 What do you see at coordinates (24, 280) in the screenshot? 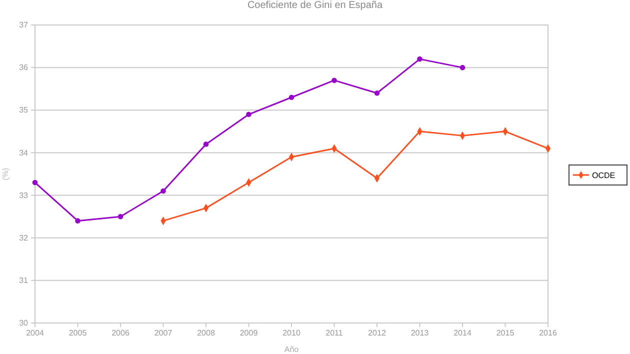
I see `y-tick-label: 31` at bounding box center [24, 280].